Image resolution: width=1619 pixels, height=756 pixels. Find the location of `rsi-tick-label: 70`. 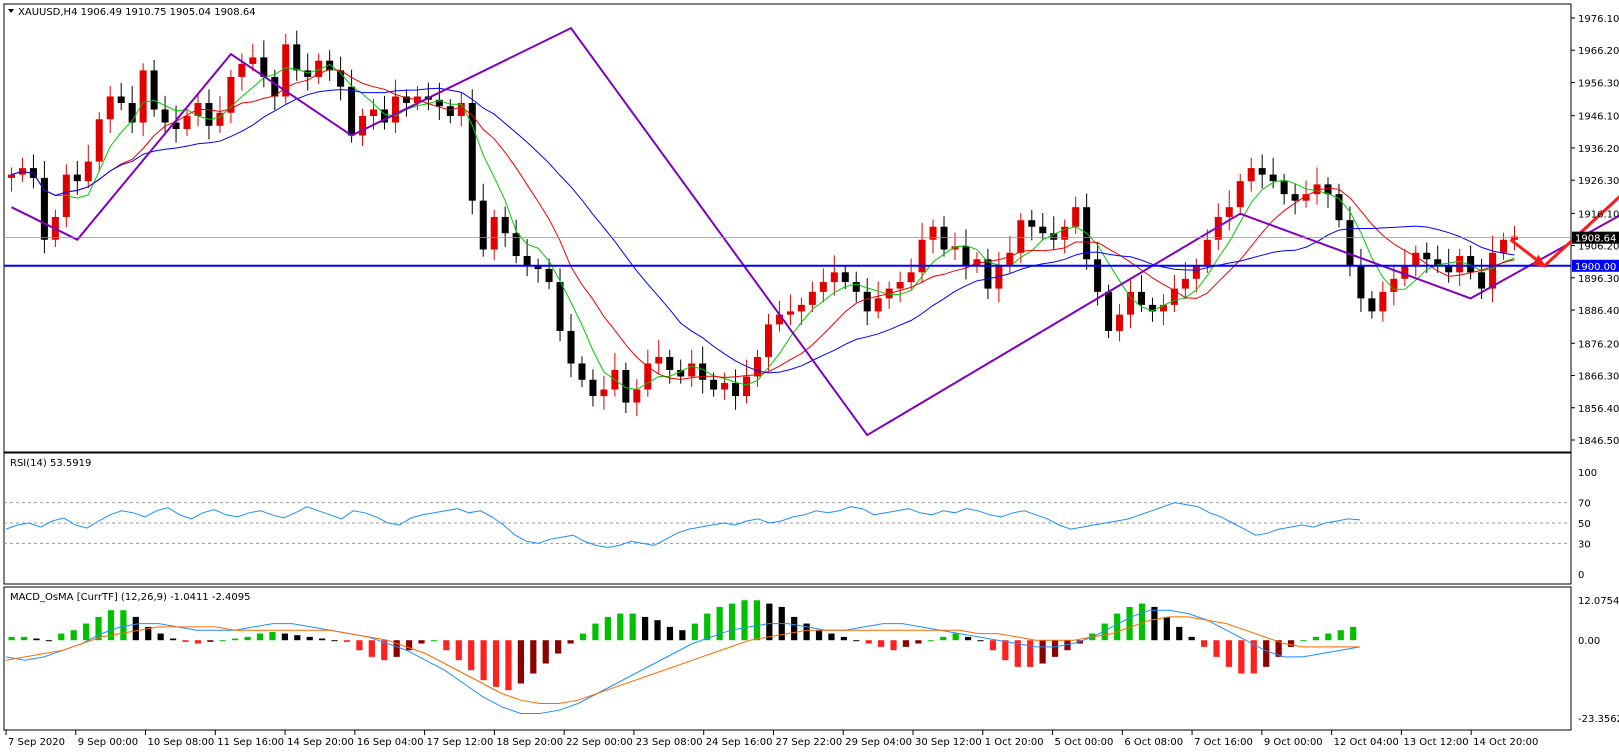

rsi-tick-label: 70 is located at coordinates (1584, 504).